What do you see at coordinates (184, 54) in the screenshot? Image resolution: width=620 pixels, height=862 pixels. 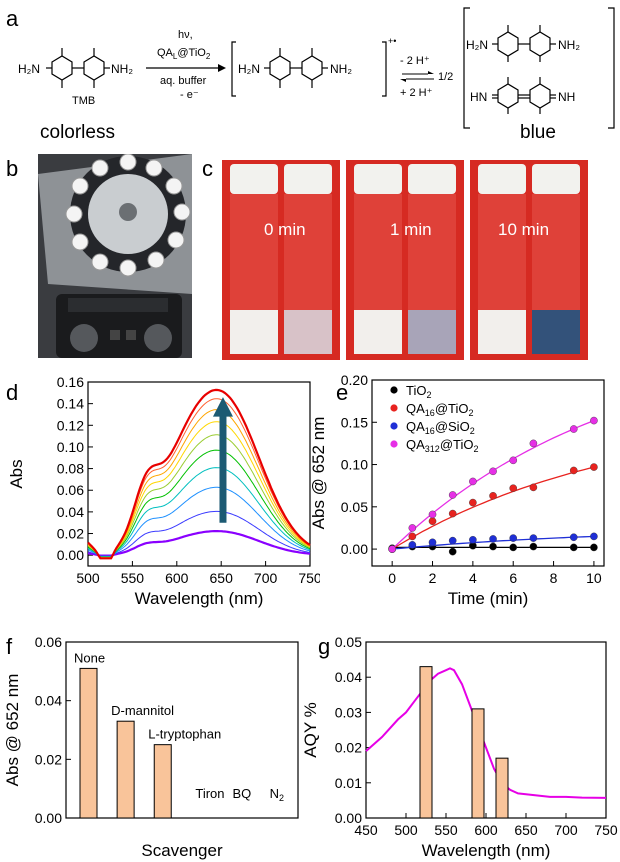 I see `arrow-catalyst: QAL@TiO2` at bounding box center [184, 54].